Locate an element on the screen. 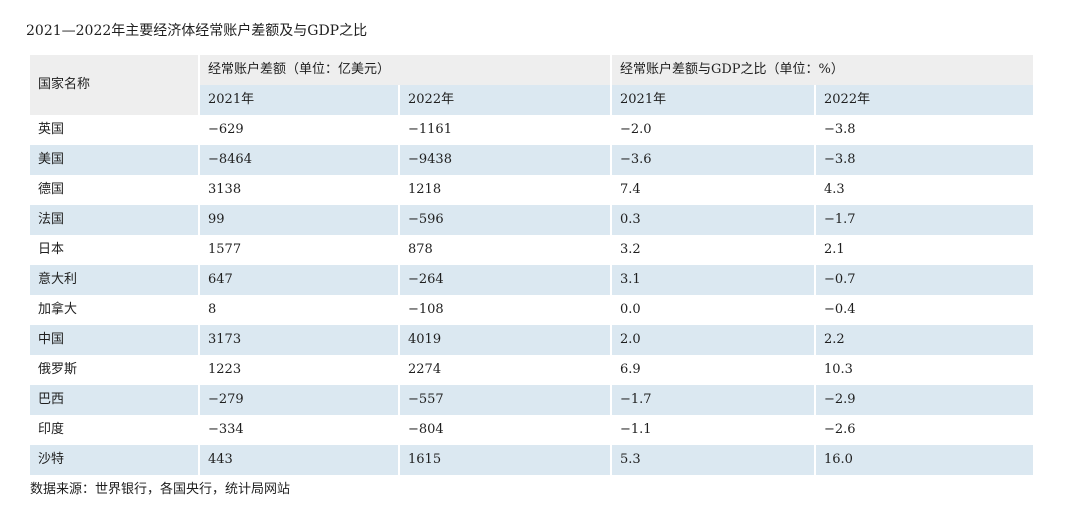  country-cell: 巴西 is located at coordinates (115, 400).